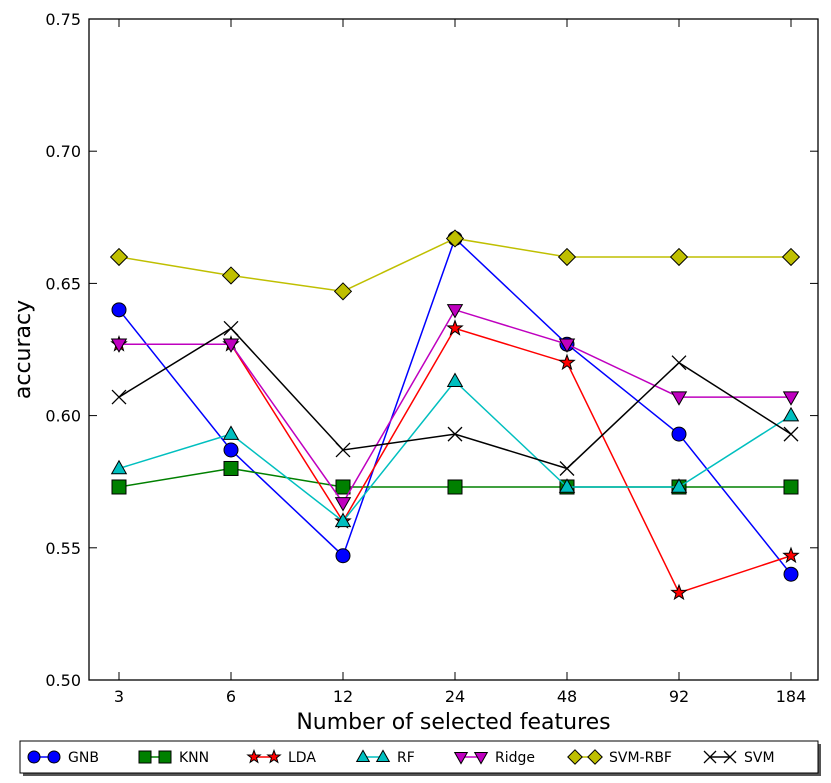 The height and width of the screenshot is (783, 831). I want to click on legend-item-svm-rbf: SVM-RBF, so click(619, 757).